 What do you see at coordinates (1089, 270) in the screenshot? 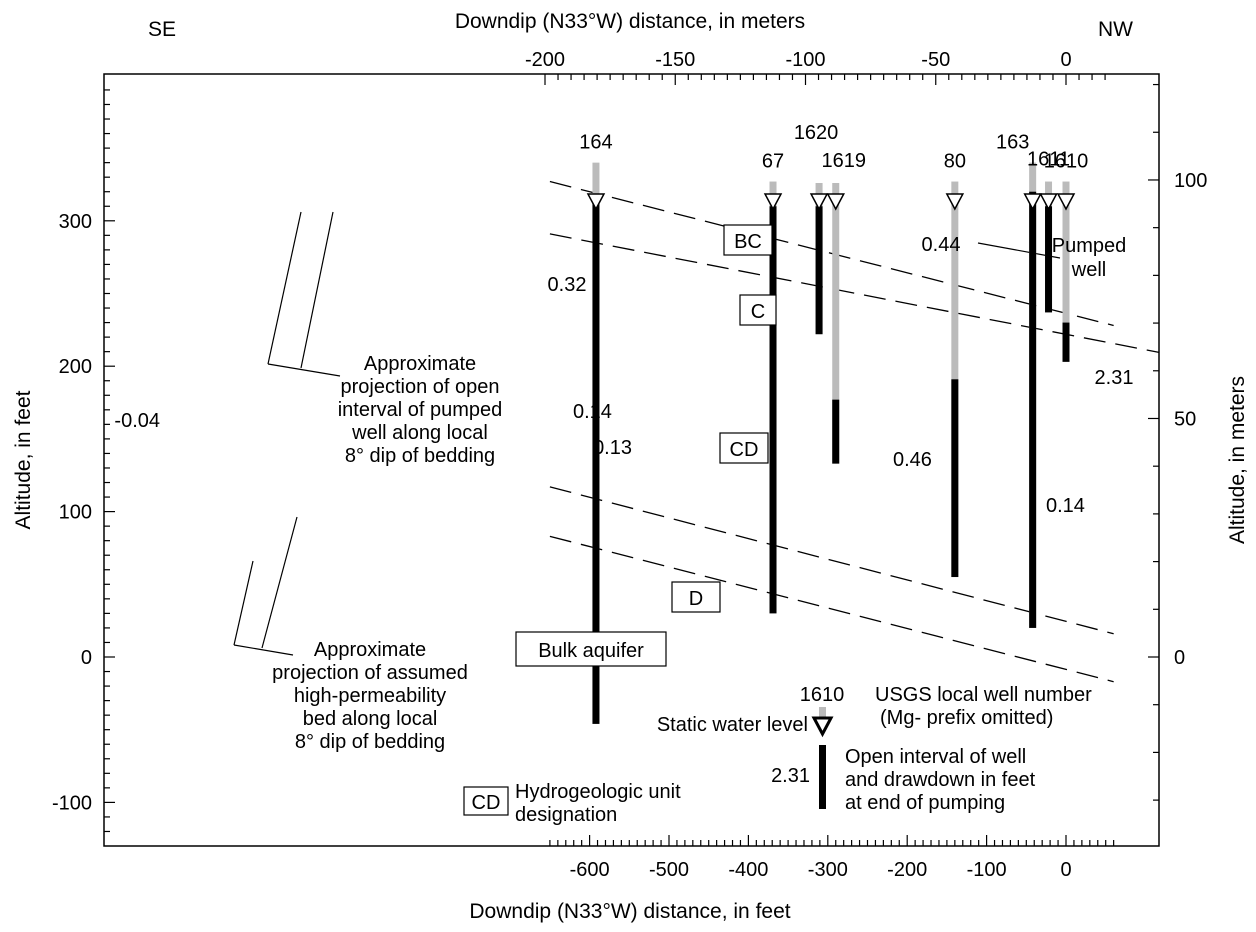
I see `well-1610: 1610 2.31` at bounding box center [1089, 270].